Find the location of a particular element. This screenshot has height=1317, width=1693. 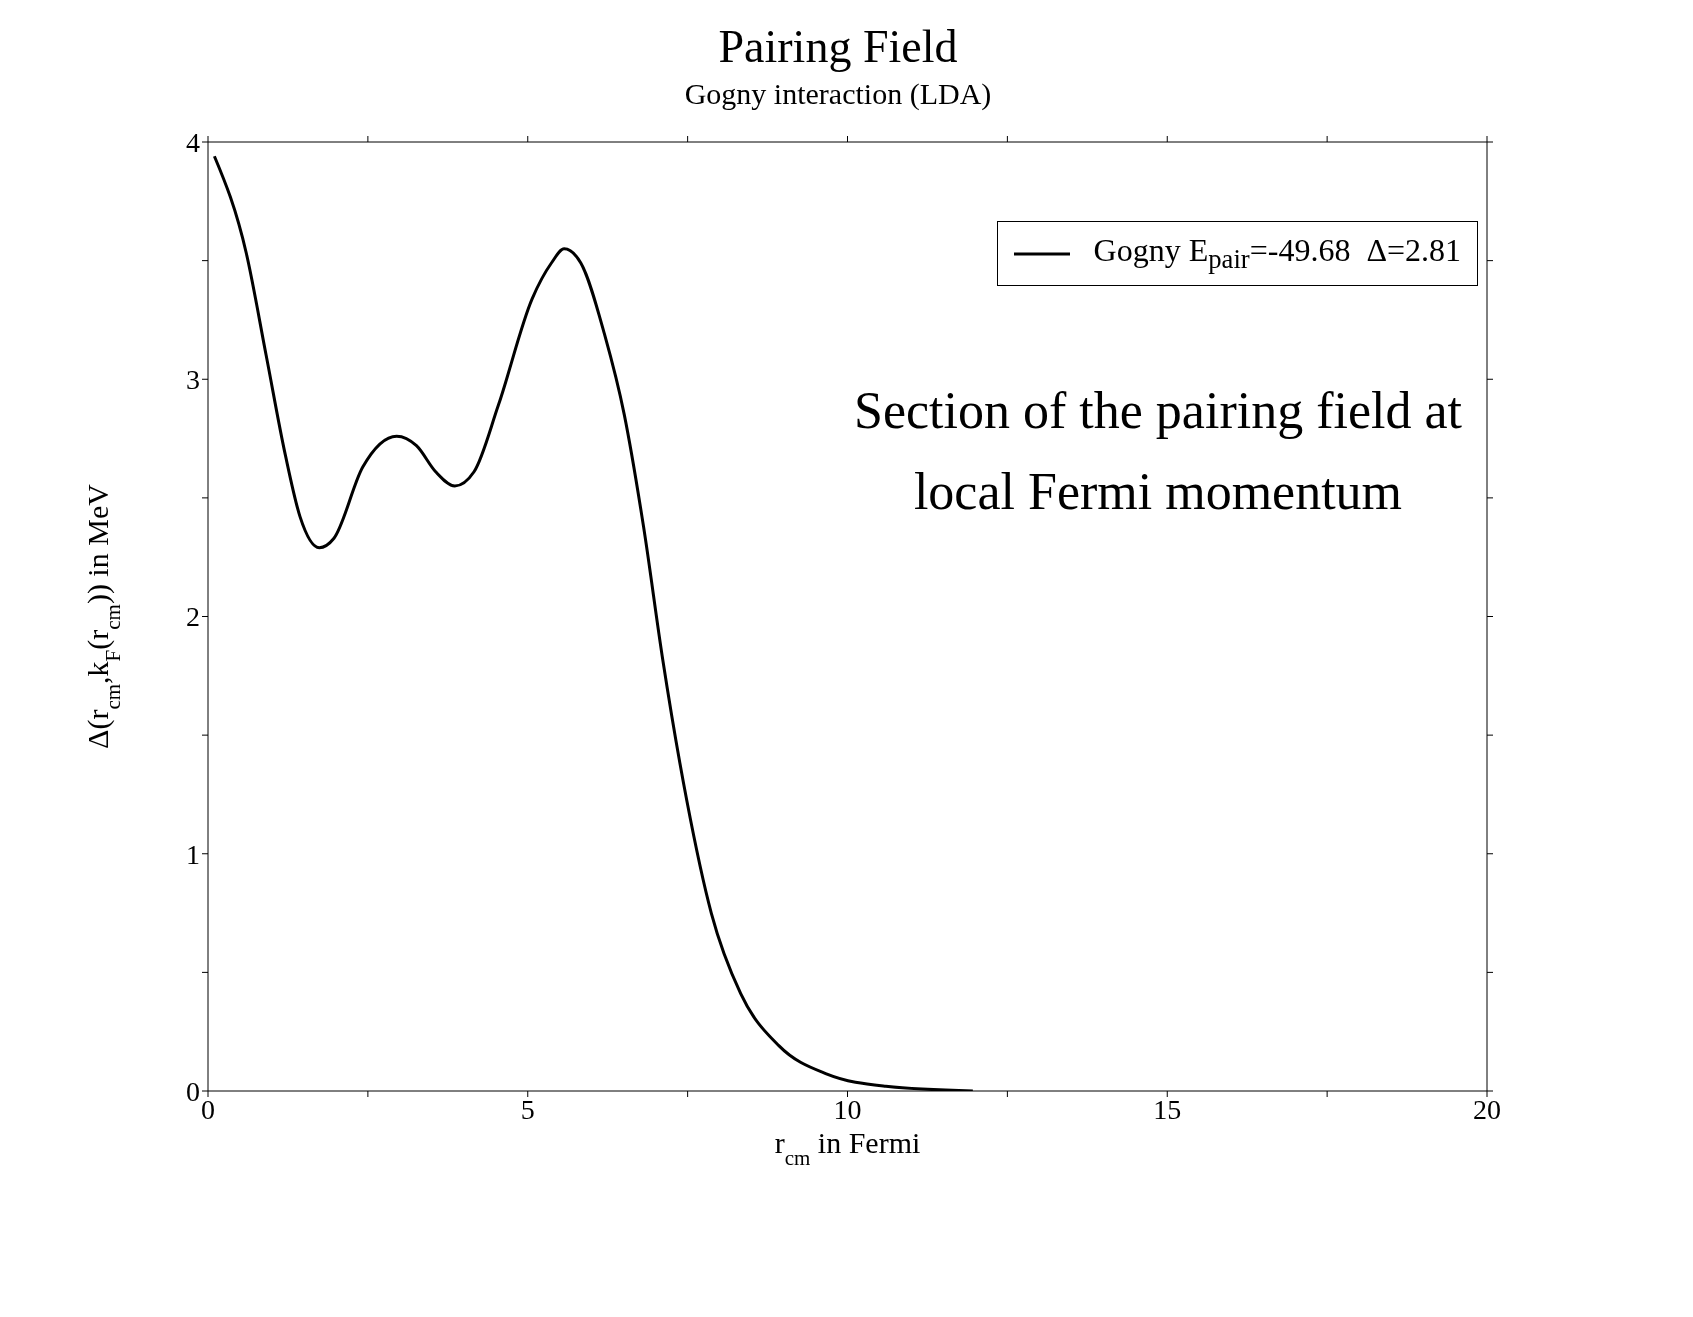

y-tick-label: 3 is located at coordinates (193, 380).